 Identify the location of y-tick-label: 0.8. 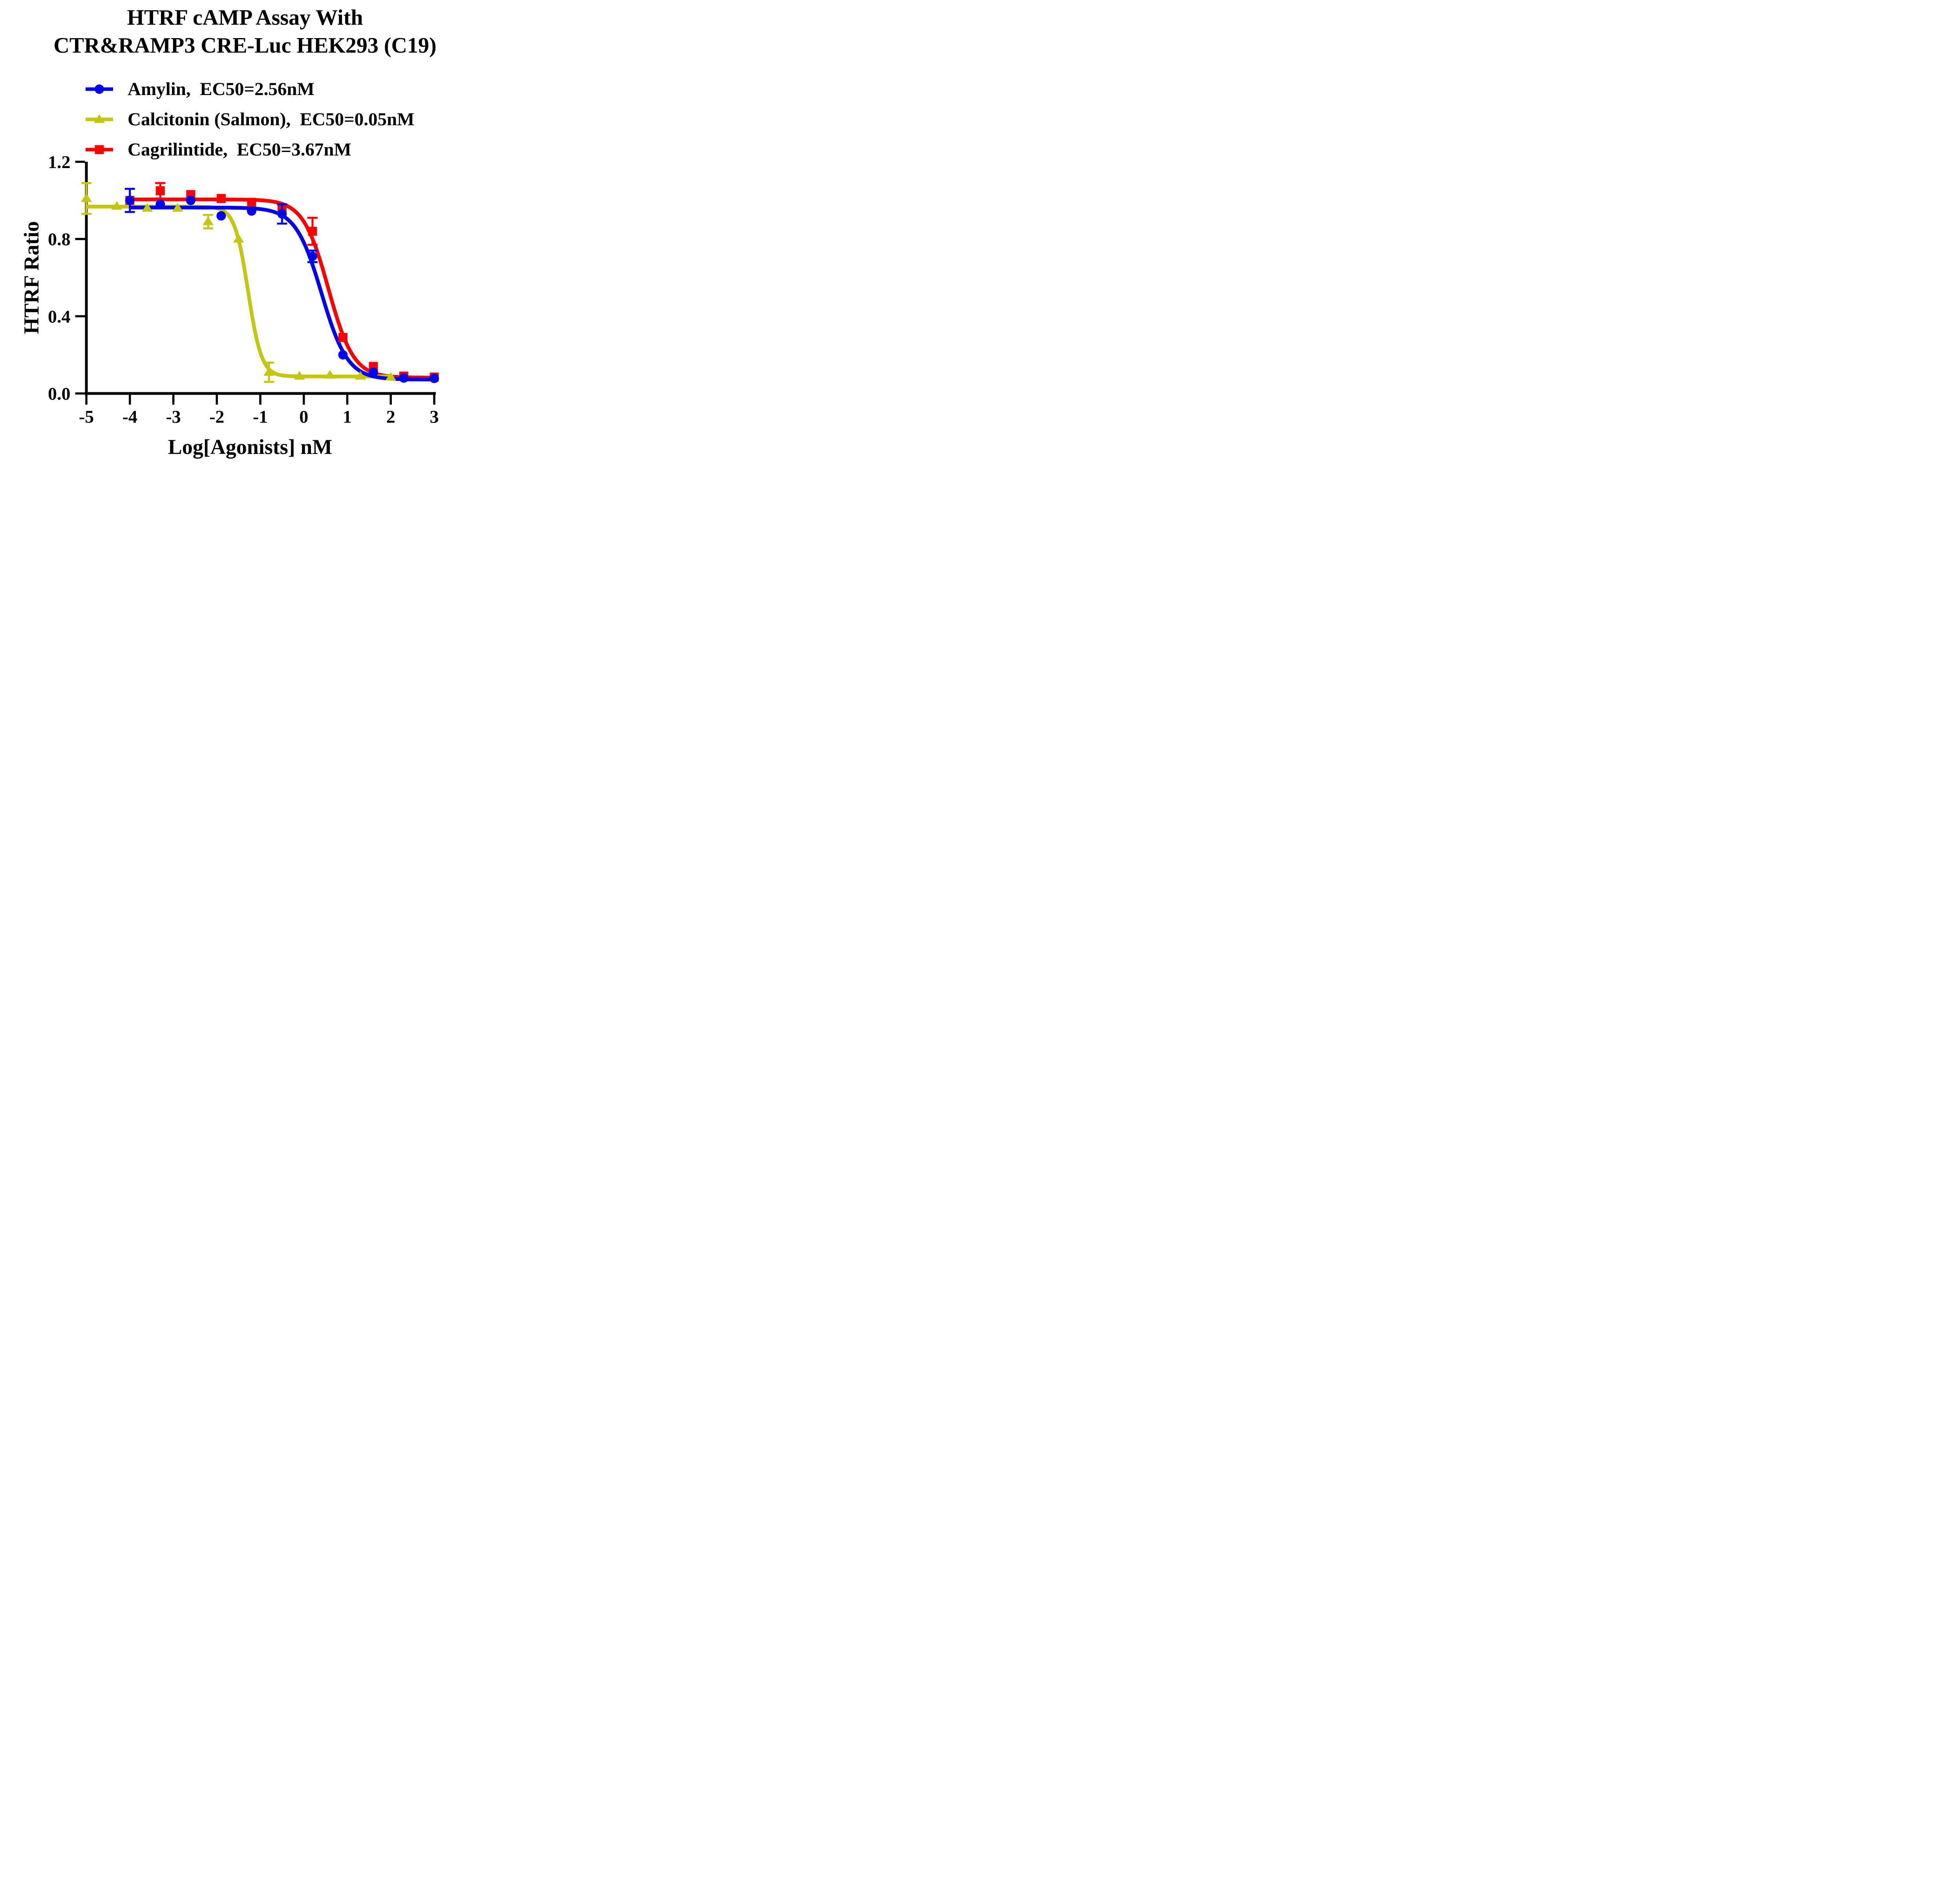
(59, 239).